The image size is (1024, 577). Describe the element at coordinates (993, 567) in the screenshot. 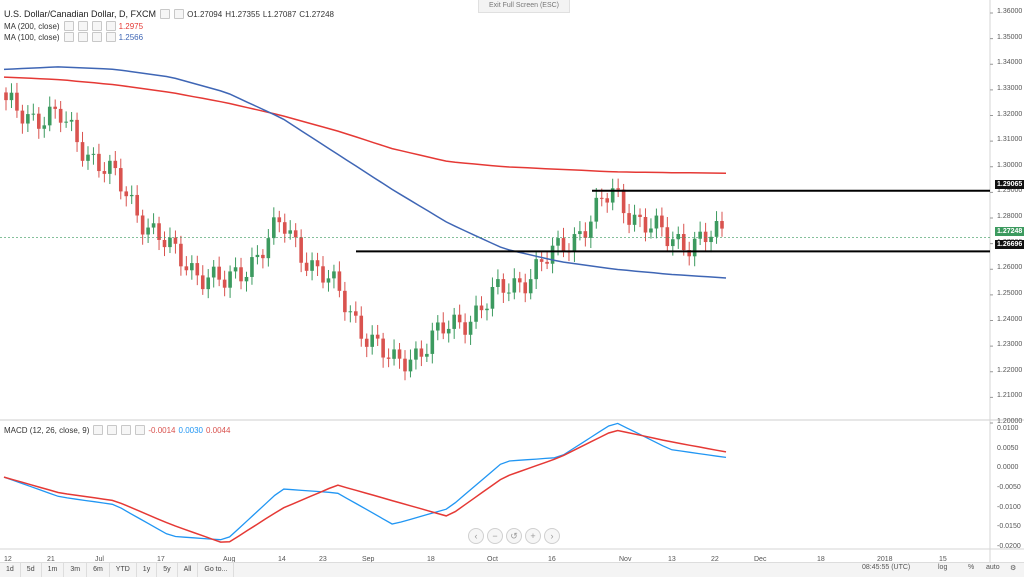

I see `auto-toggle: auto` at that location.